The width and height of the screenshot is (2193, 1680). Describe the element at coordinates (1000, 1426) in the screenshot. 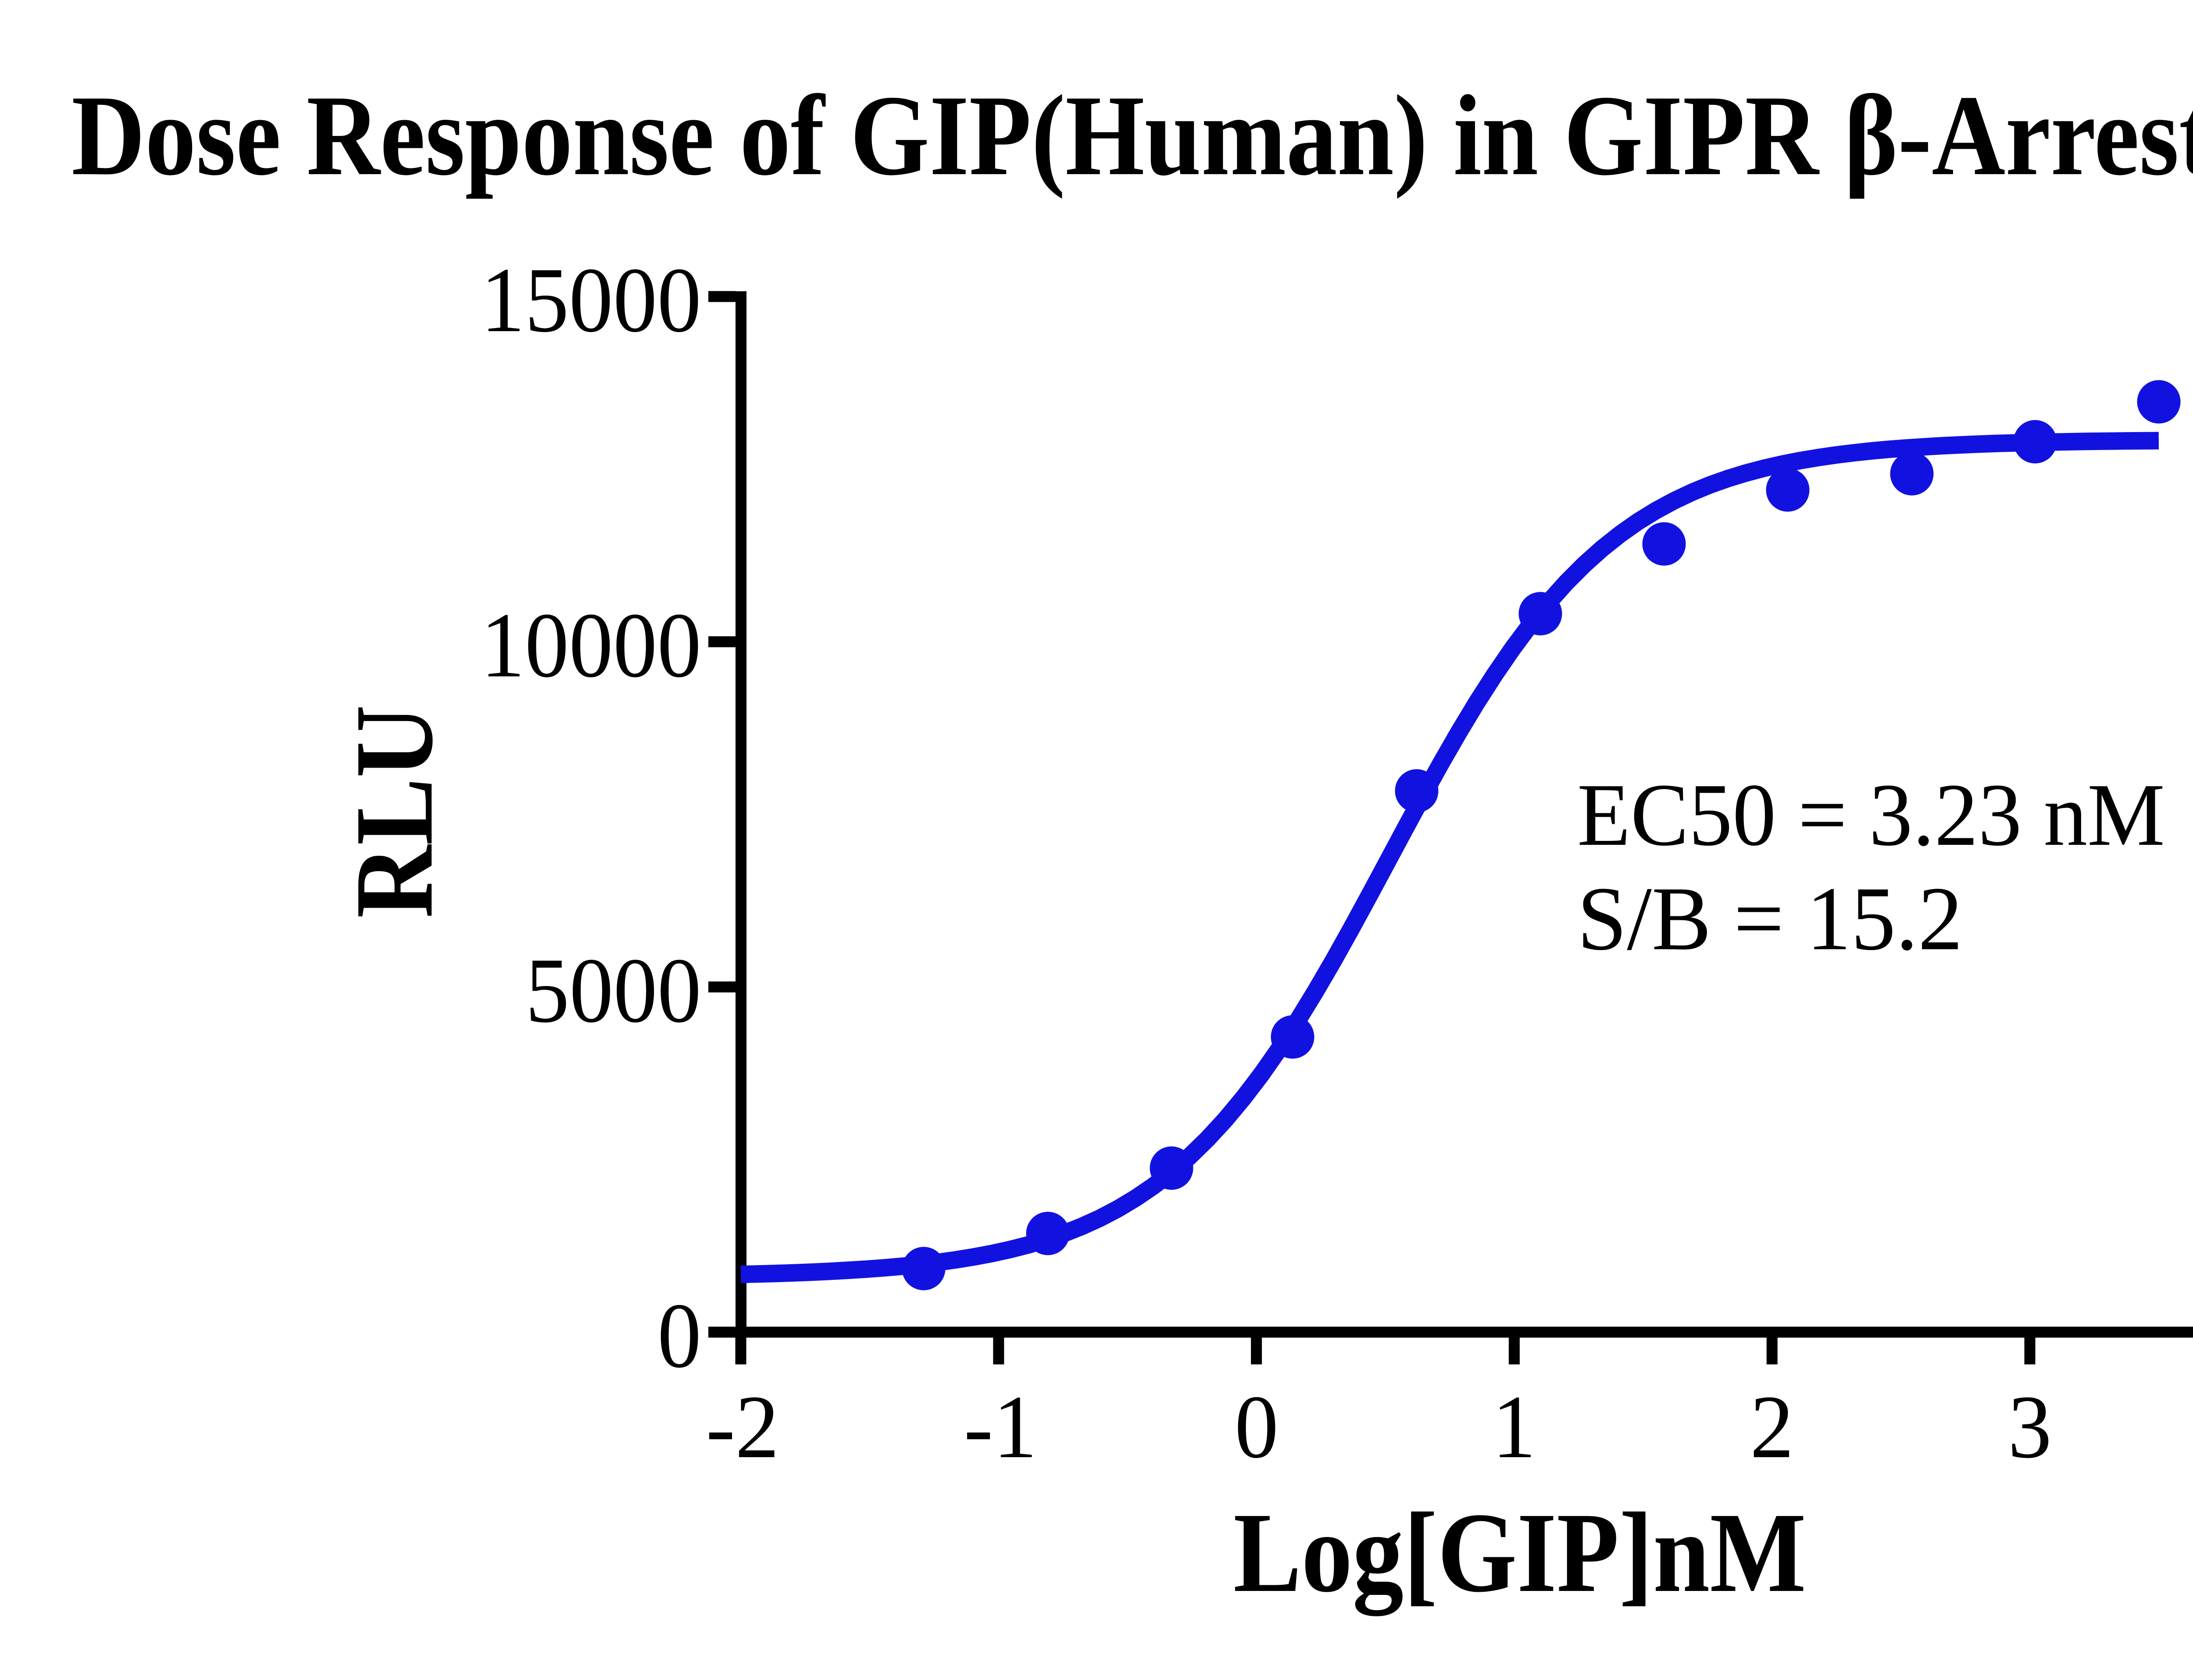

I see `svg-text: -1` at that location.